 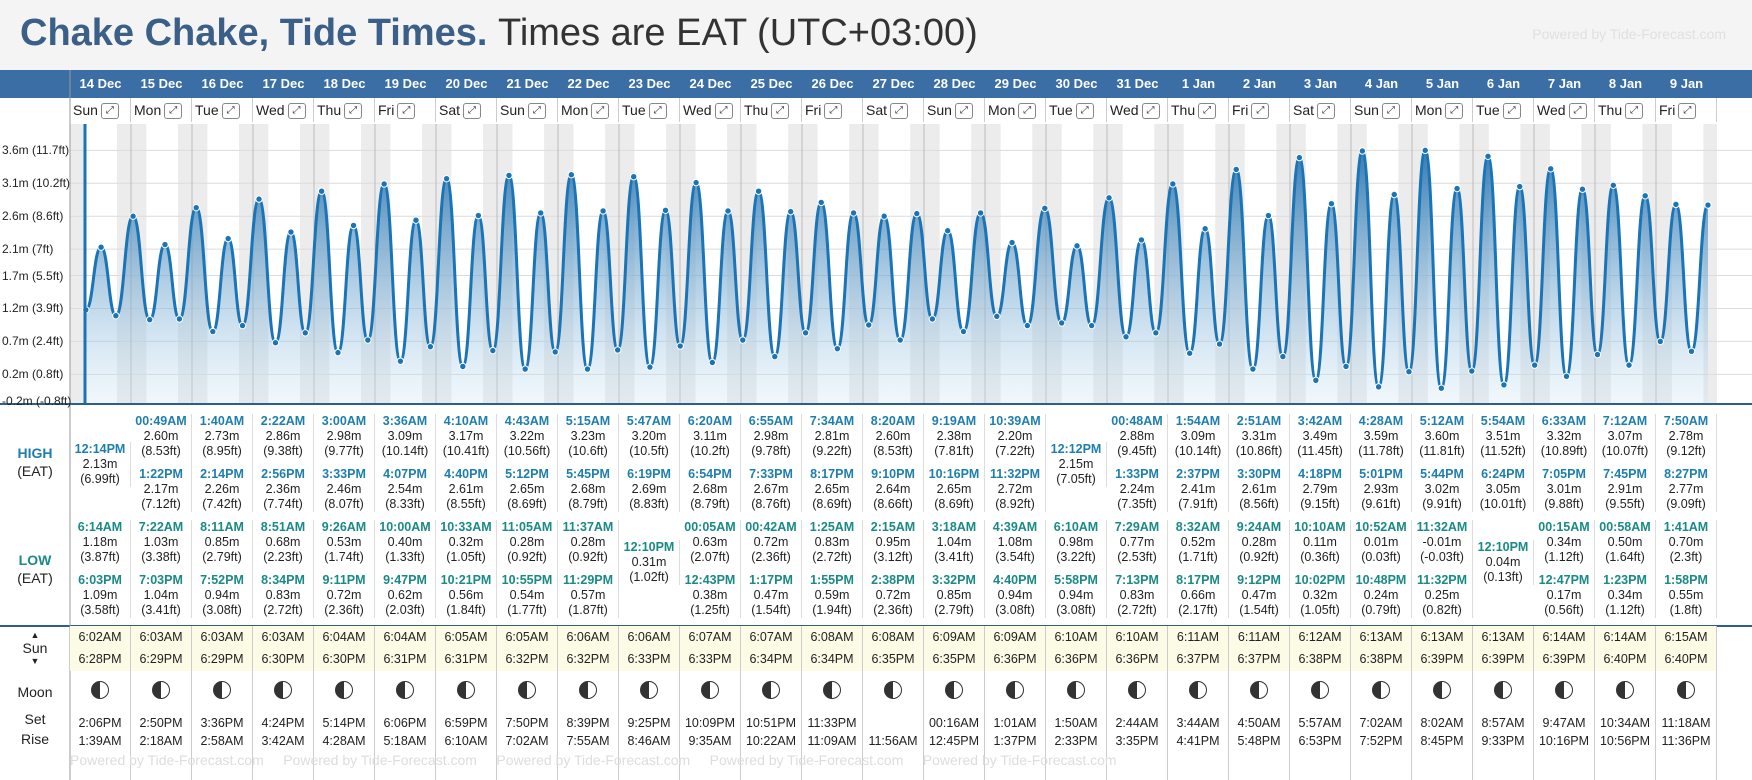 I want to click on high-tide-cell: 3:36AM 3.09m (10.14ft) 4:07PM 2.54m (8.33ft), so click(x=405, y=463).